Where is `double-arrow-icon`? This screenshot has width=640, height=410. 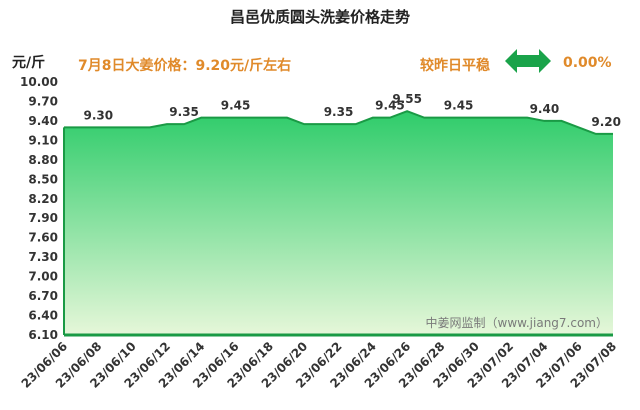
double-arrow-icon is located at coordinates (528, 61).